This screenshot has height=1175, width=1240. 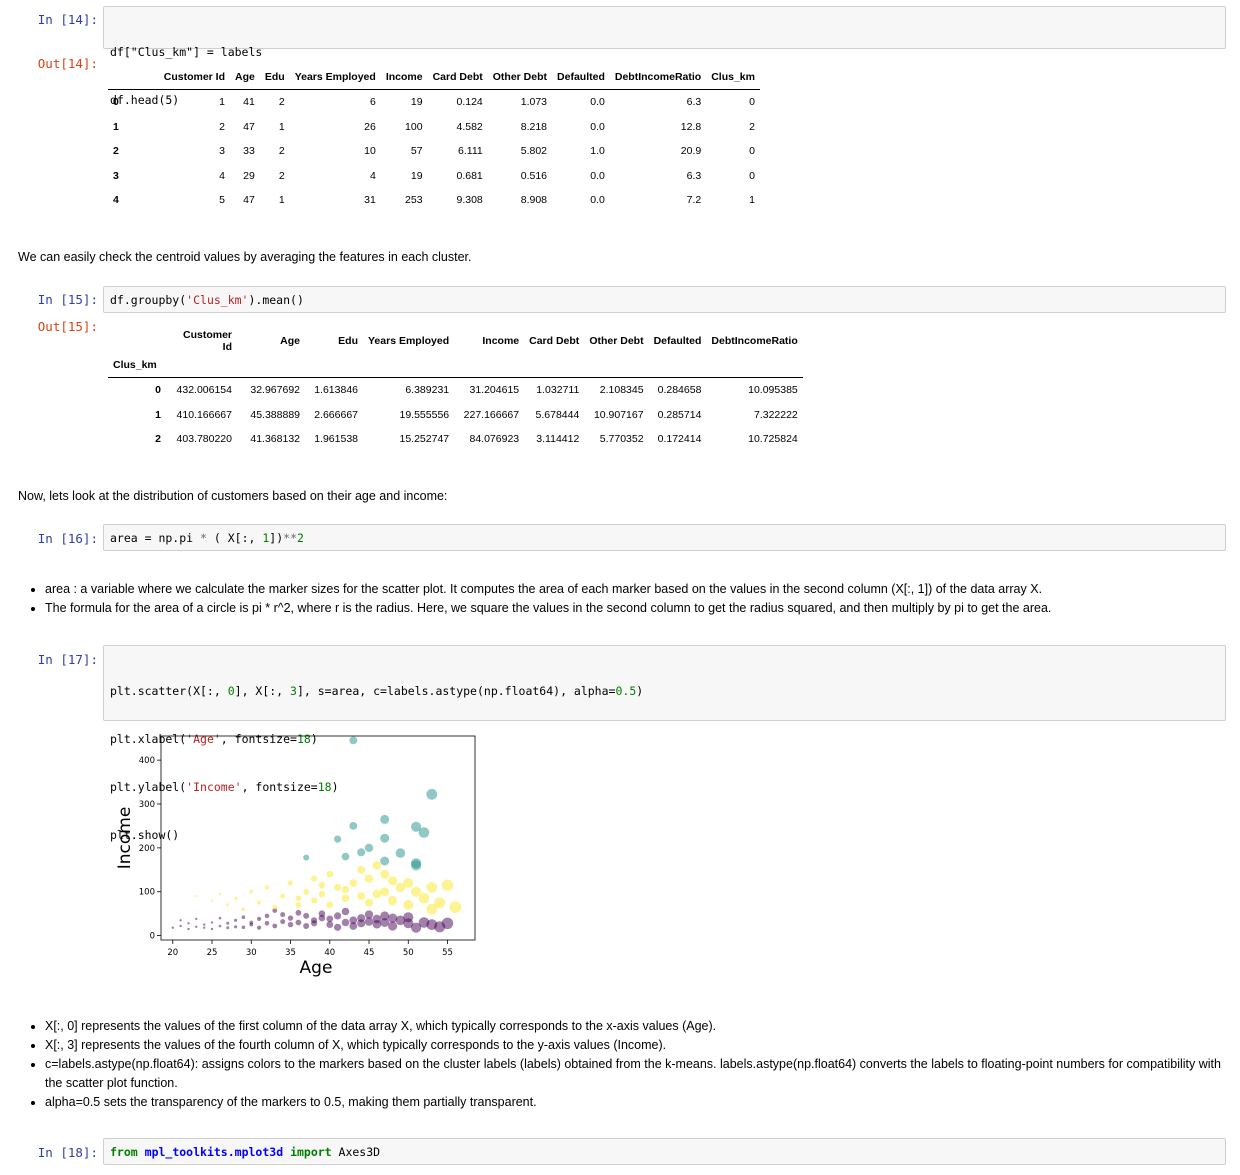 I want to click on table-cell: 1.0, so click(x=597, y=151).